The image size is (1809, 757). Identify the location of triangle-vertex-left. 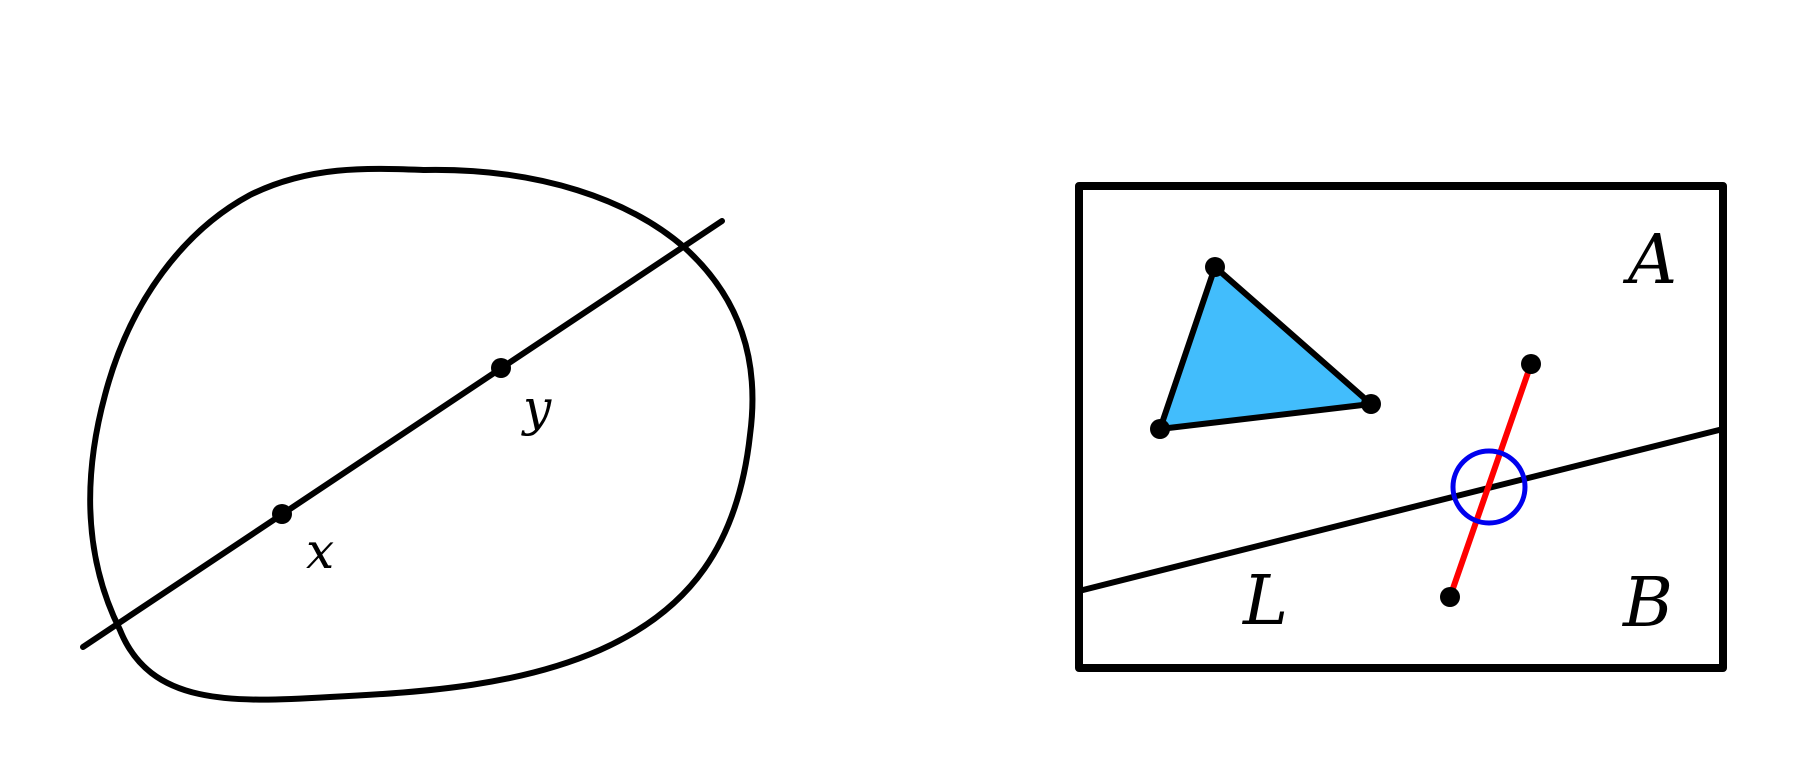
(1160, 429).